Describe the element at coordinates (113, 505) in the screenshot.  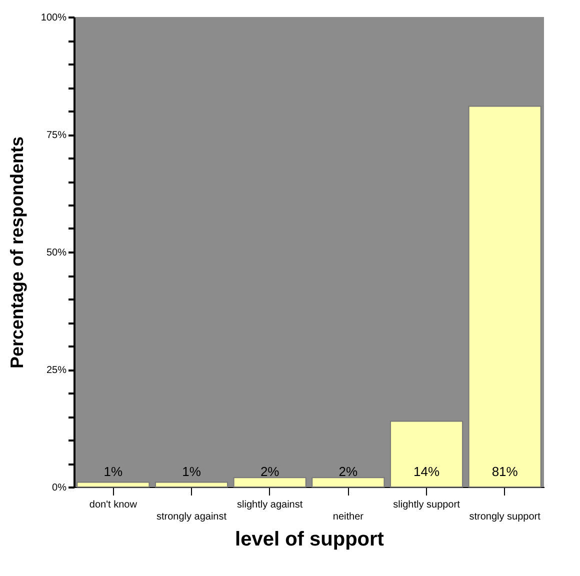
I see `x-tick-label: don't know` at that location.